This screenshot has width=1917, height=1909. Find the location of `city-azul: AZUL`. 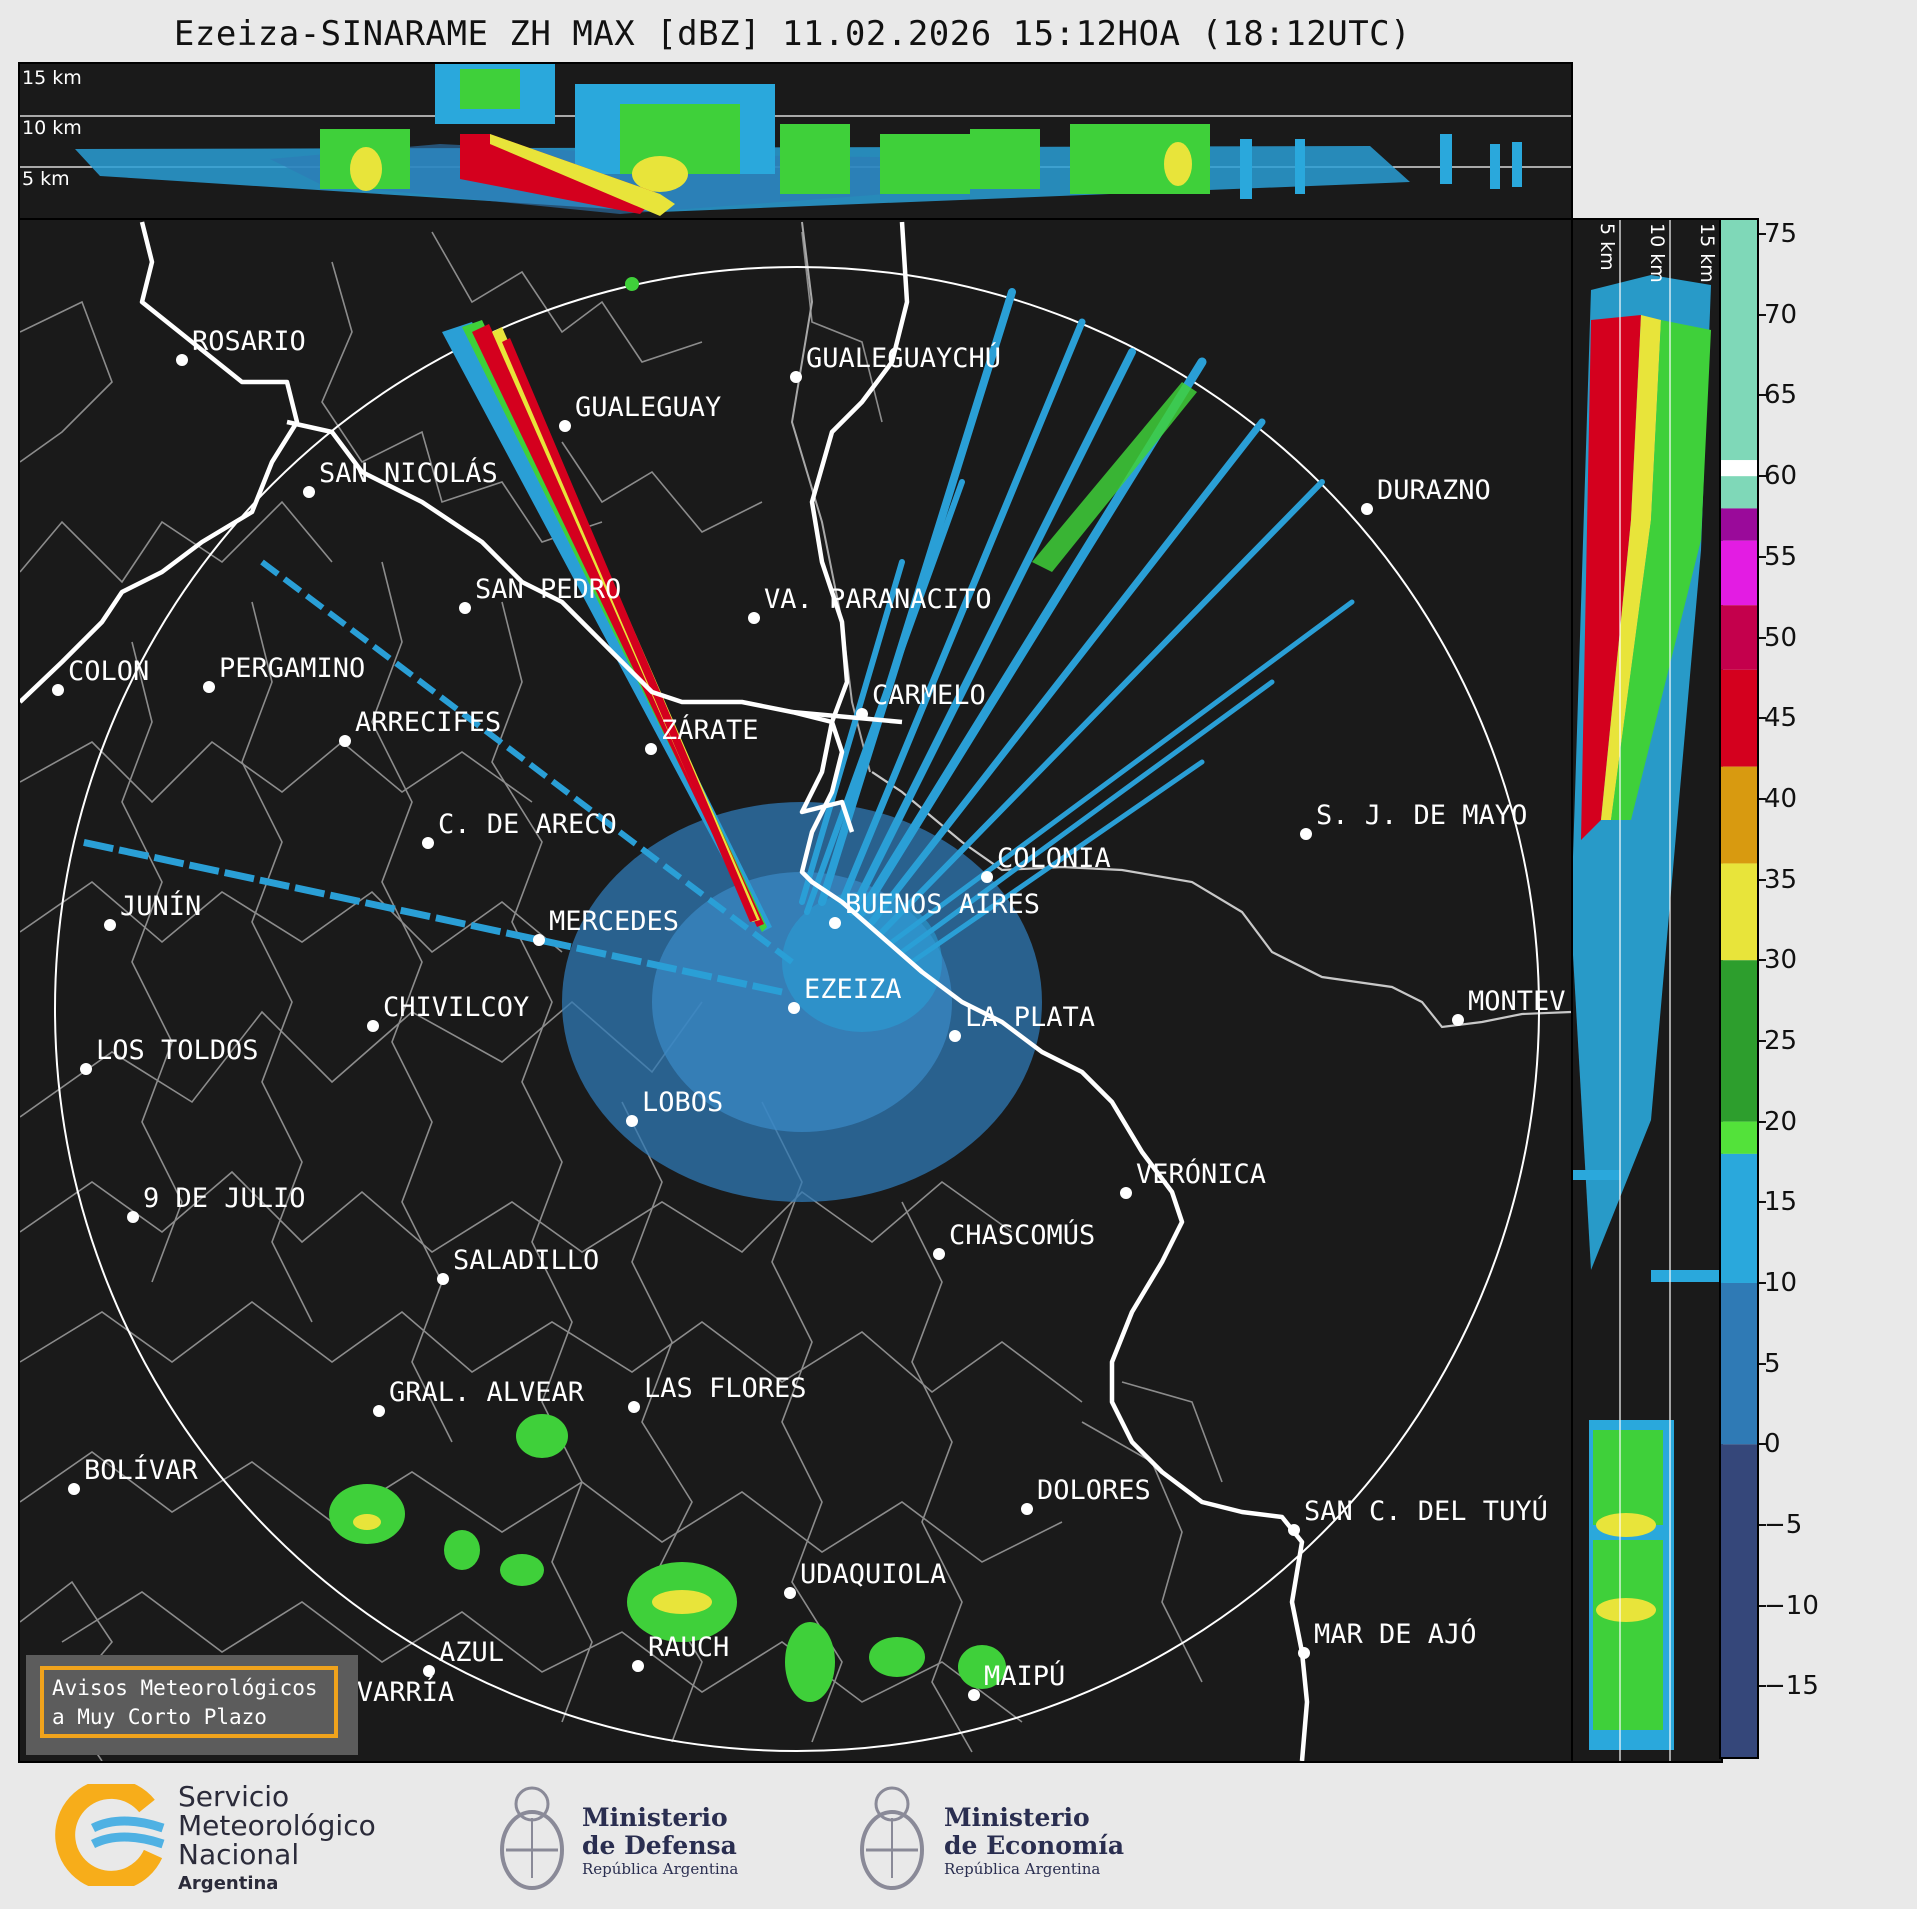

city-azul: AZUL is located at coordinates (463, 1657).